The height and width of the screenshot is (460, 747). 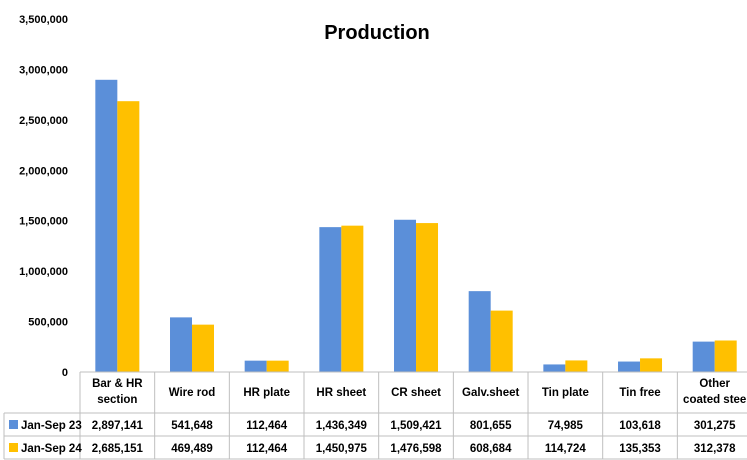 What do you see at coordinates (117, 384) in the screenshot?
I see `category-label: Bar & HR` at bounding box center [117, 384].